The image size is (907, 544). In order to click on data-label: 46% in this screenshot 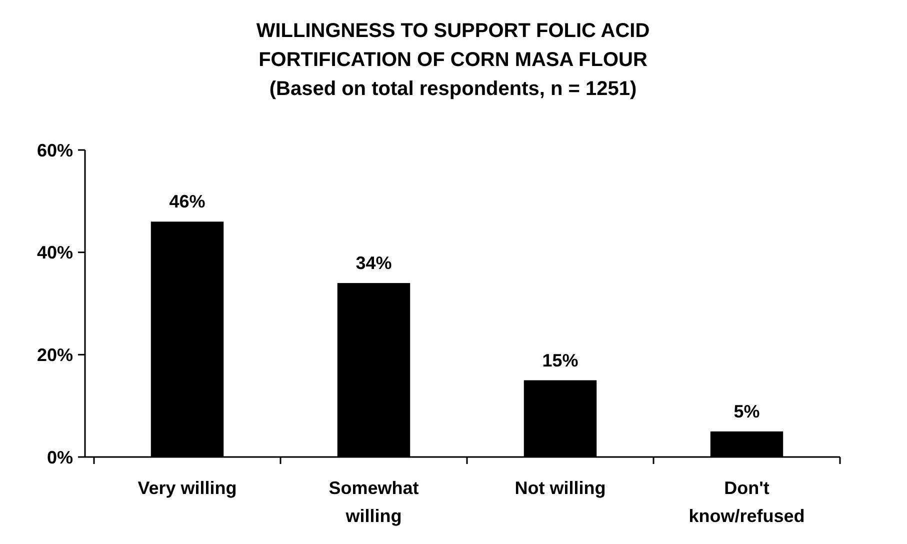, I will do `click(187, 202)`.